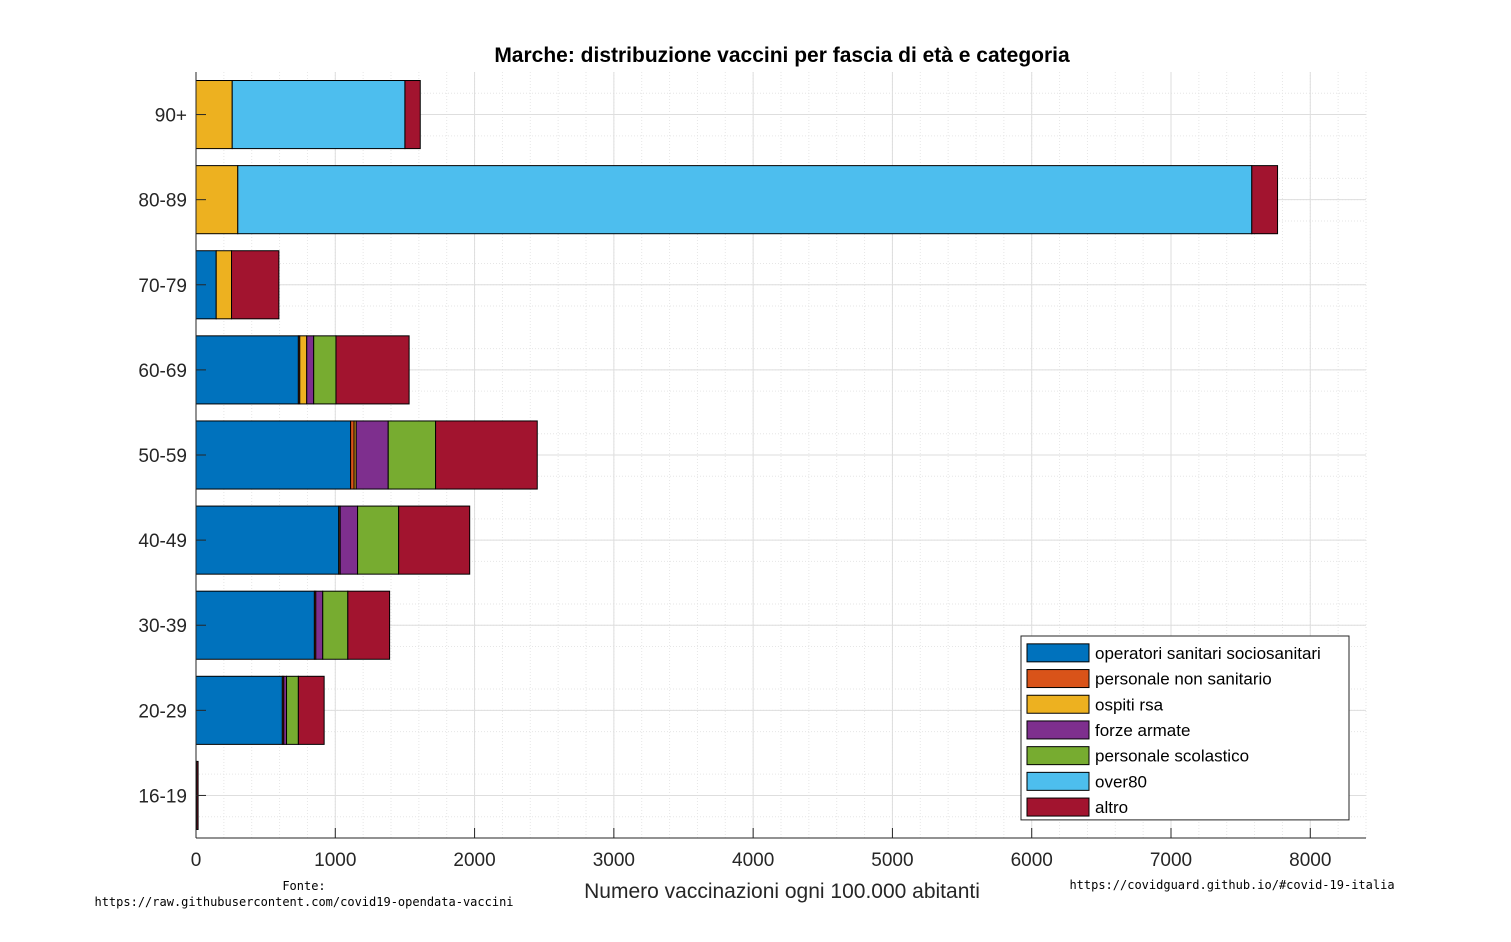 This screenshot has height=942, width=1511. What do you see at coordinates (162, 286) in the screenshot?
I see `y-tick-label: 70-79` at bounding box center [162, 286].